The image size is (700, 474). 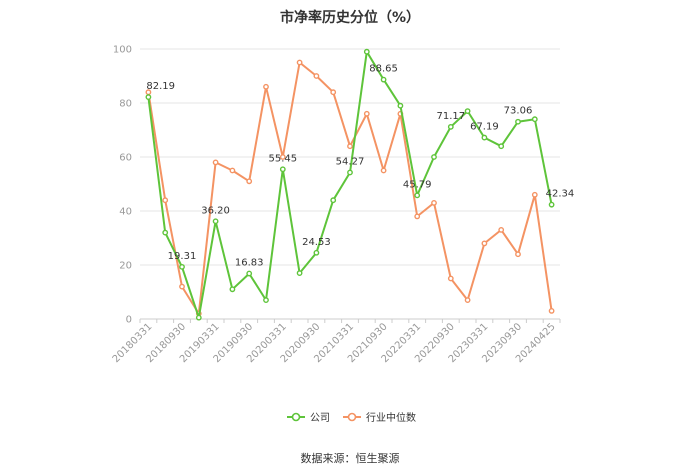 I want to click on y-tick-label: 40, so click(x=125, y=212).